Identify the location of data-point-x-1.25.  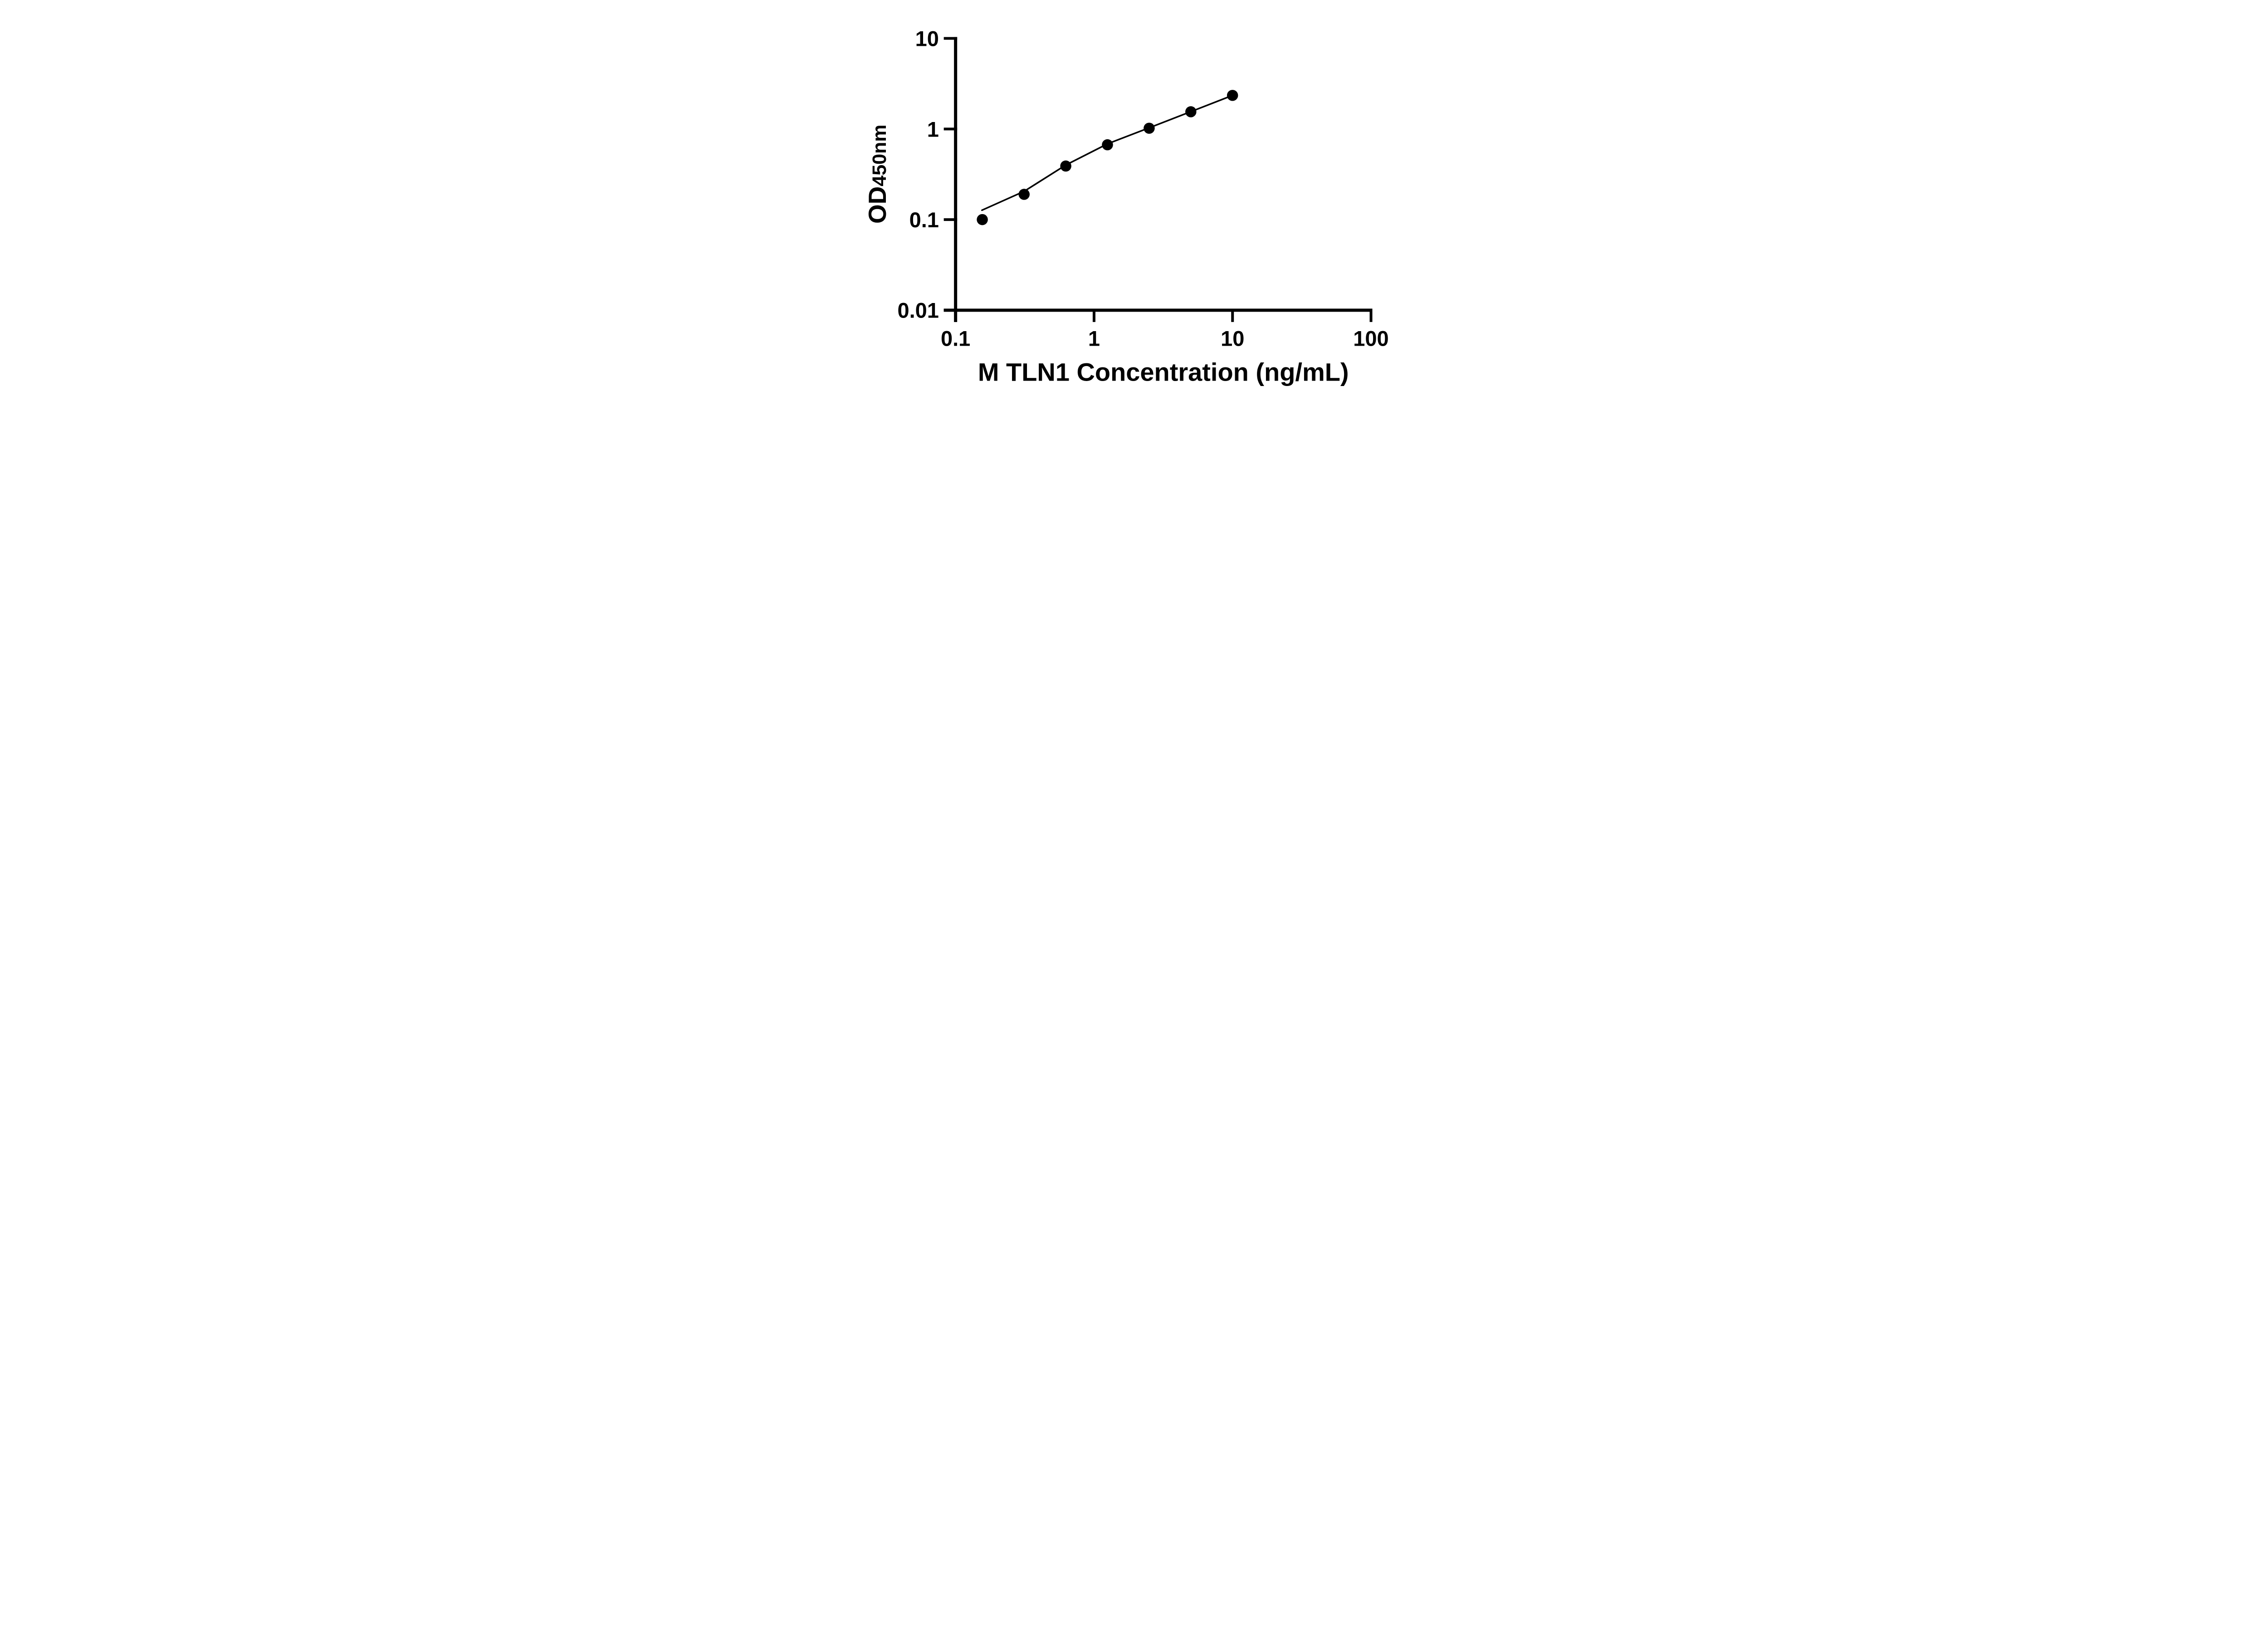
(1107, 145).